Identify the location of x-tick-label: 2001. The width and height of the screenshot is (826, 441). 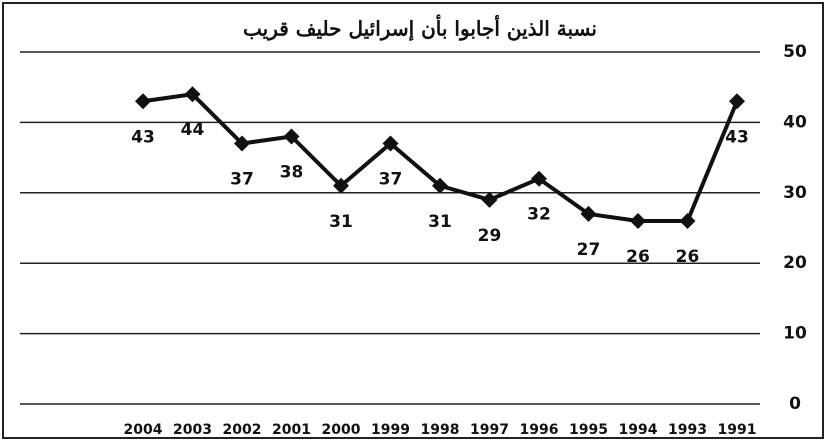
(291, 430).